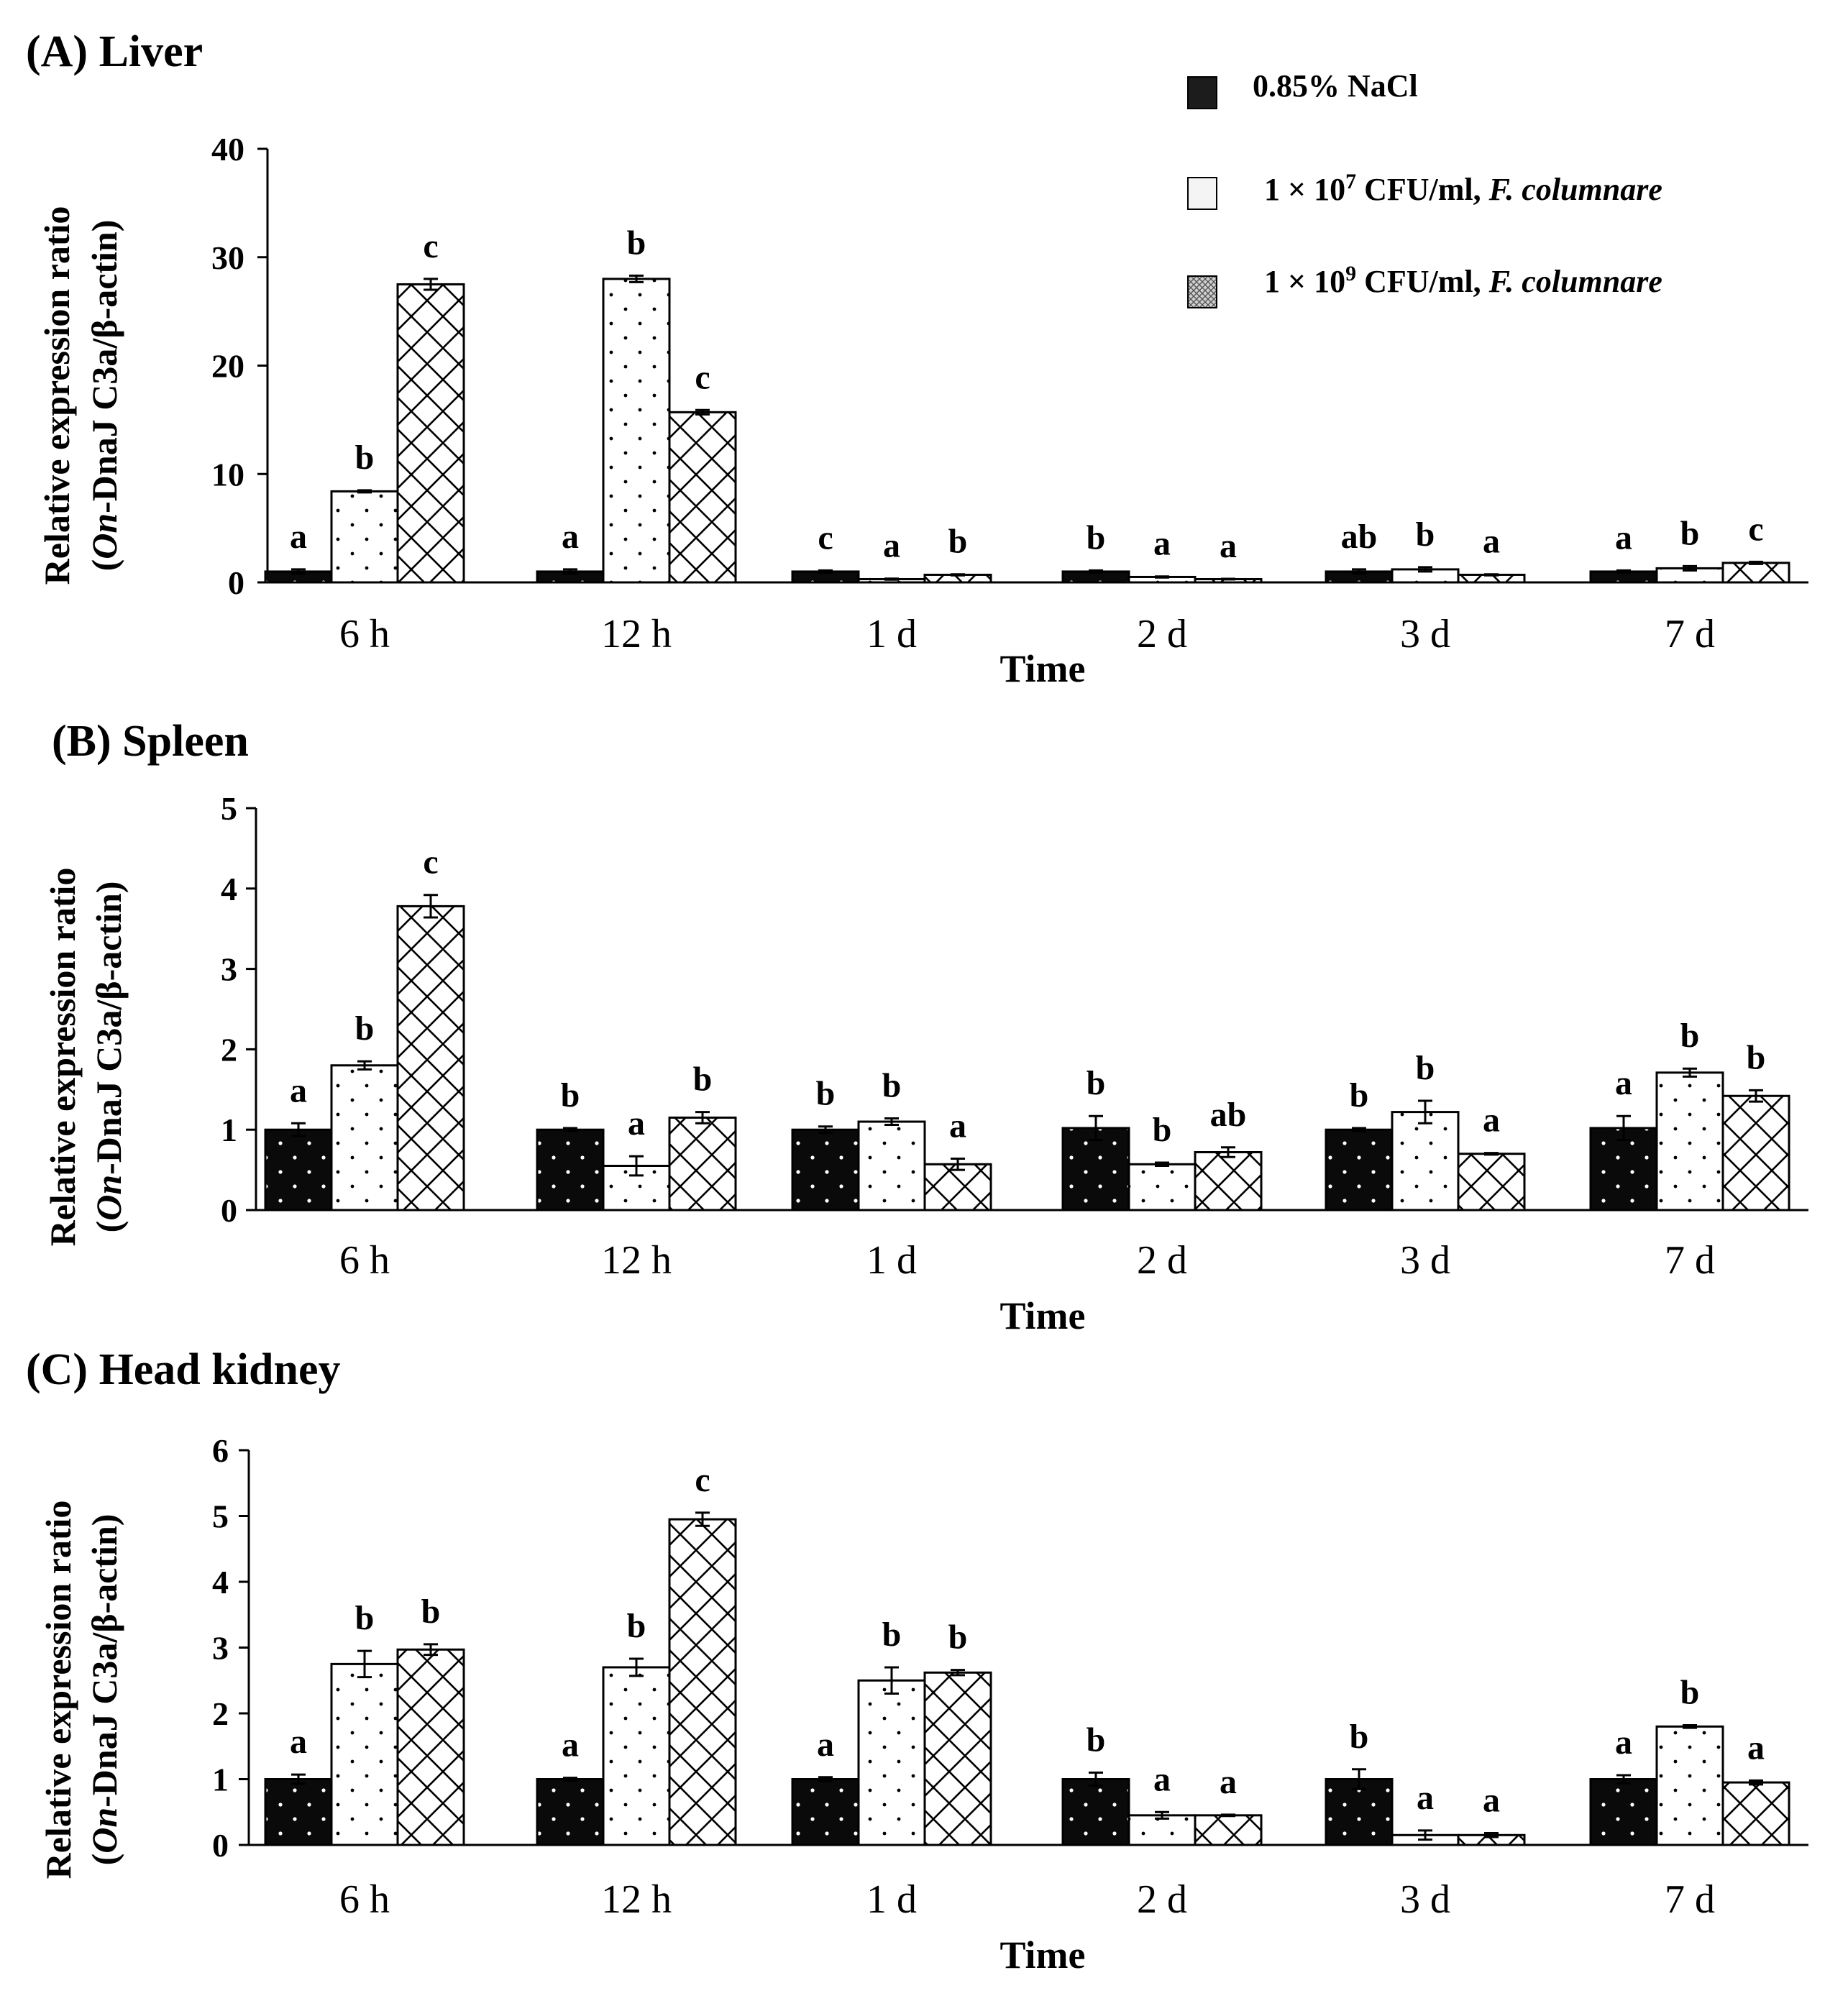  I want to click on y-tick-label: 30, so click(227, 257).